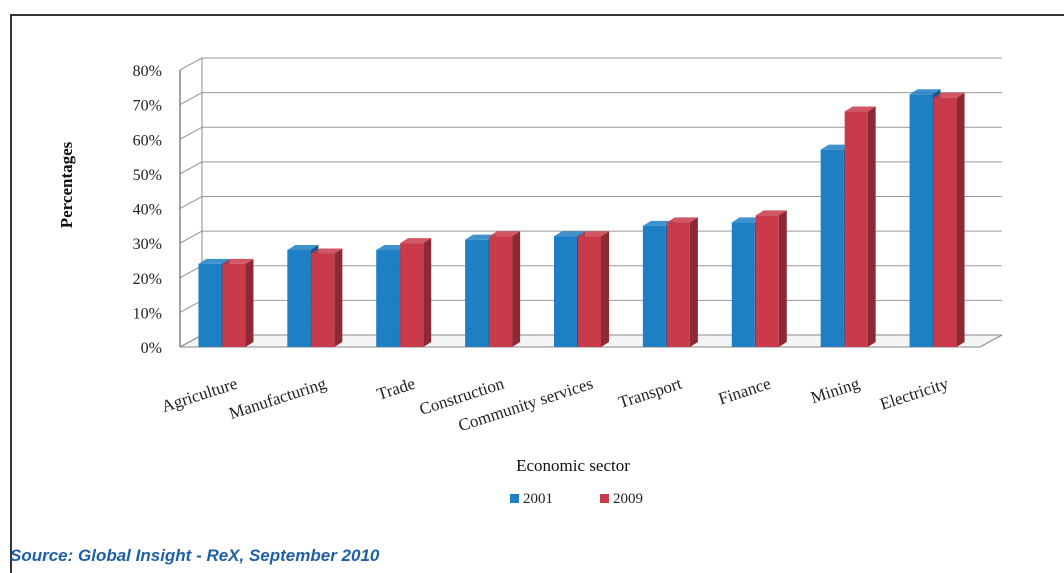 The height and width of the screenshot is (573, 1064). I want to click on legend: 2001 2009, so click(576, 499).